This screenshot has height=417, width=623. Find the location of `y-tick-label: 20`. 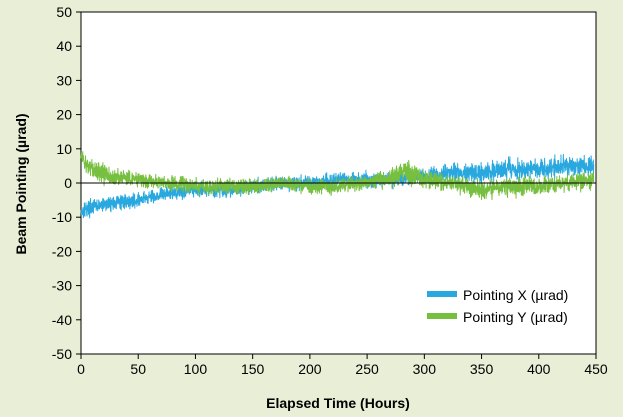

y-tick-label: 20 is located at coordinates (64, 115).